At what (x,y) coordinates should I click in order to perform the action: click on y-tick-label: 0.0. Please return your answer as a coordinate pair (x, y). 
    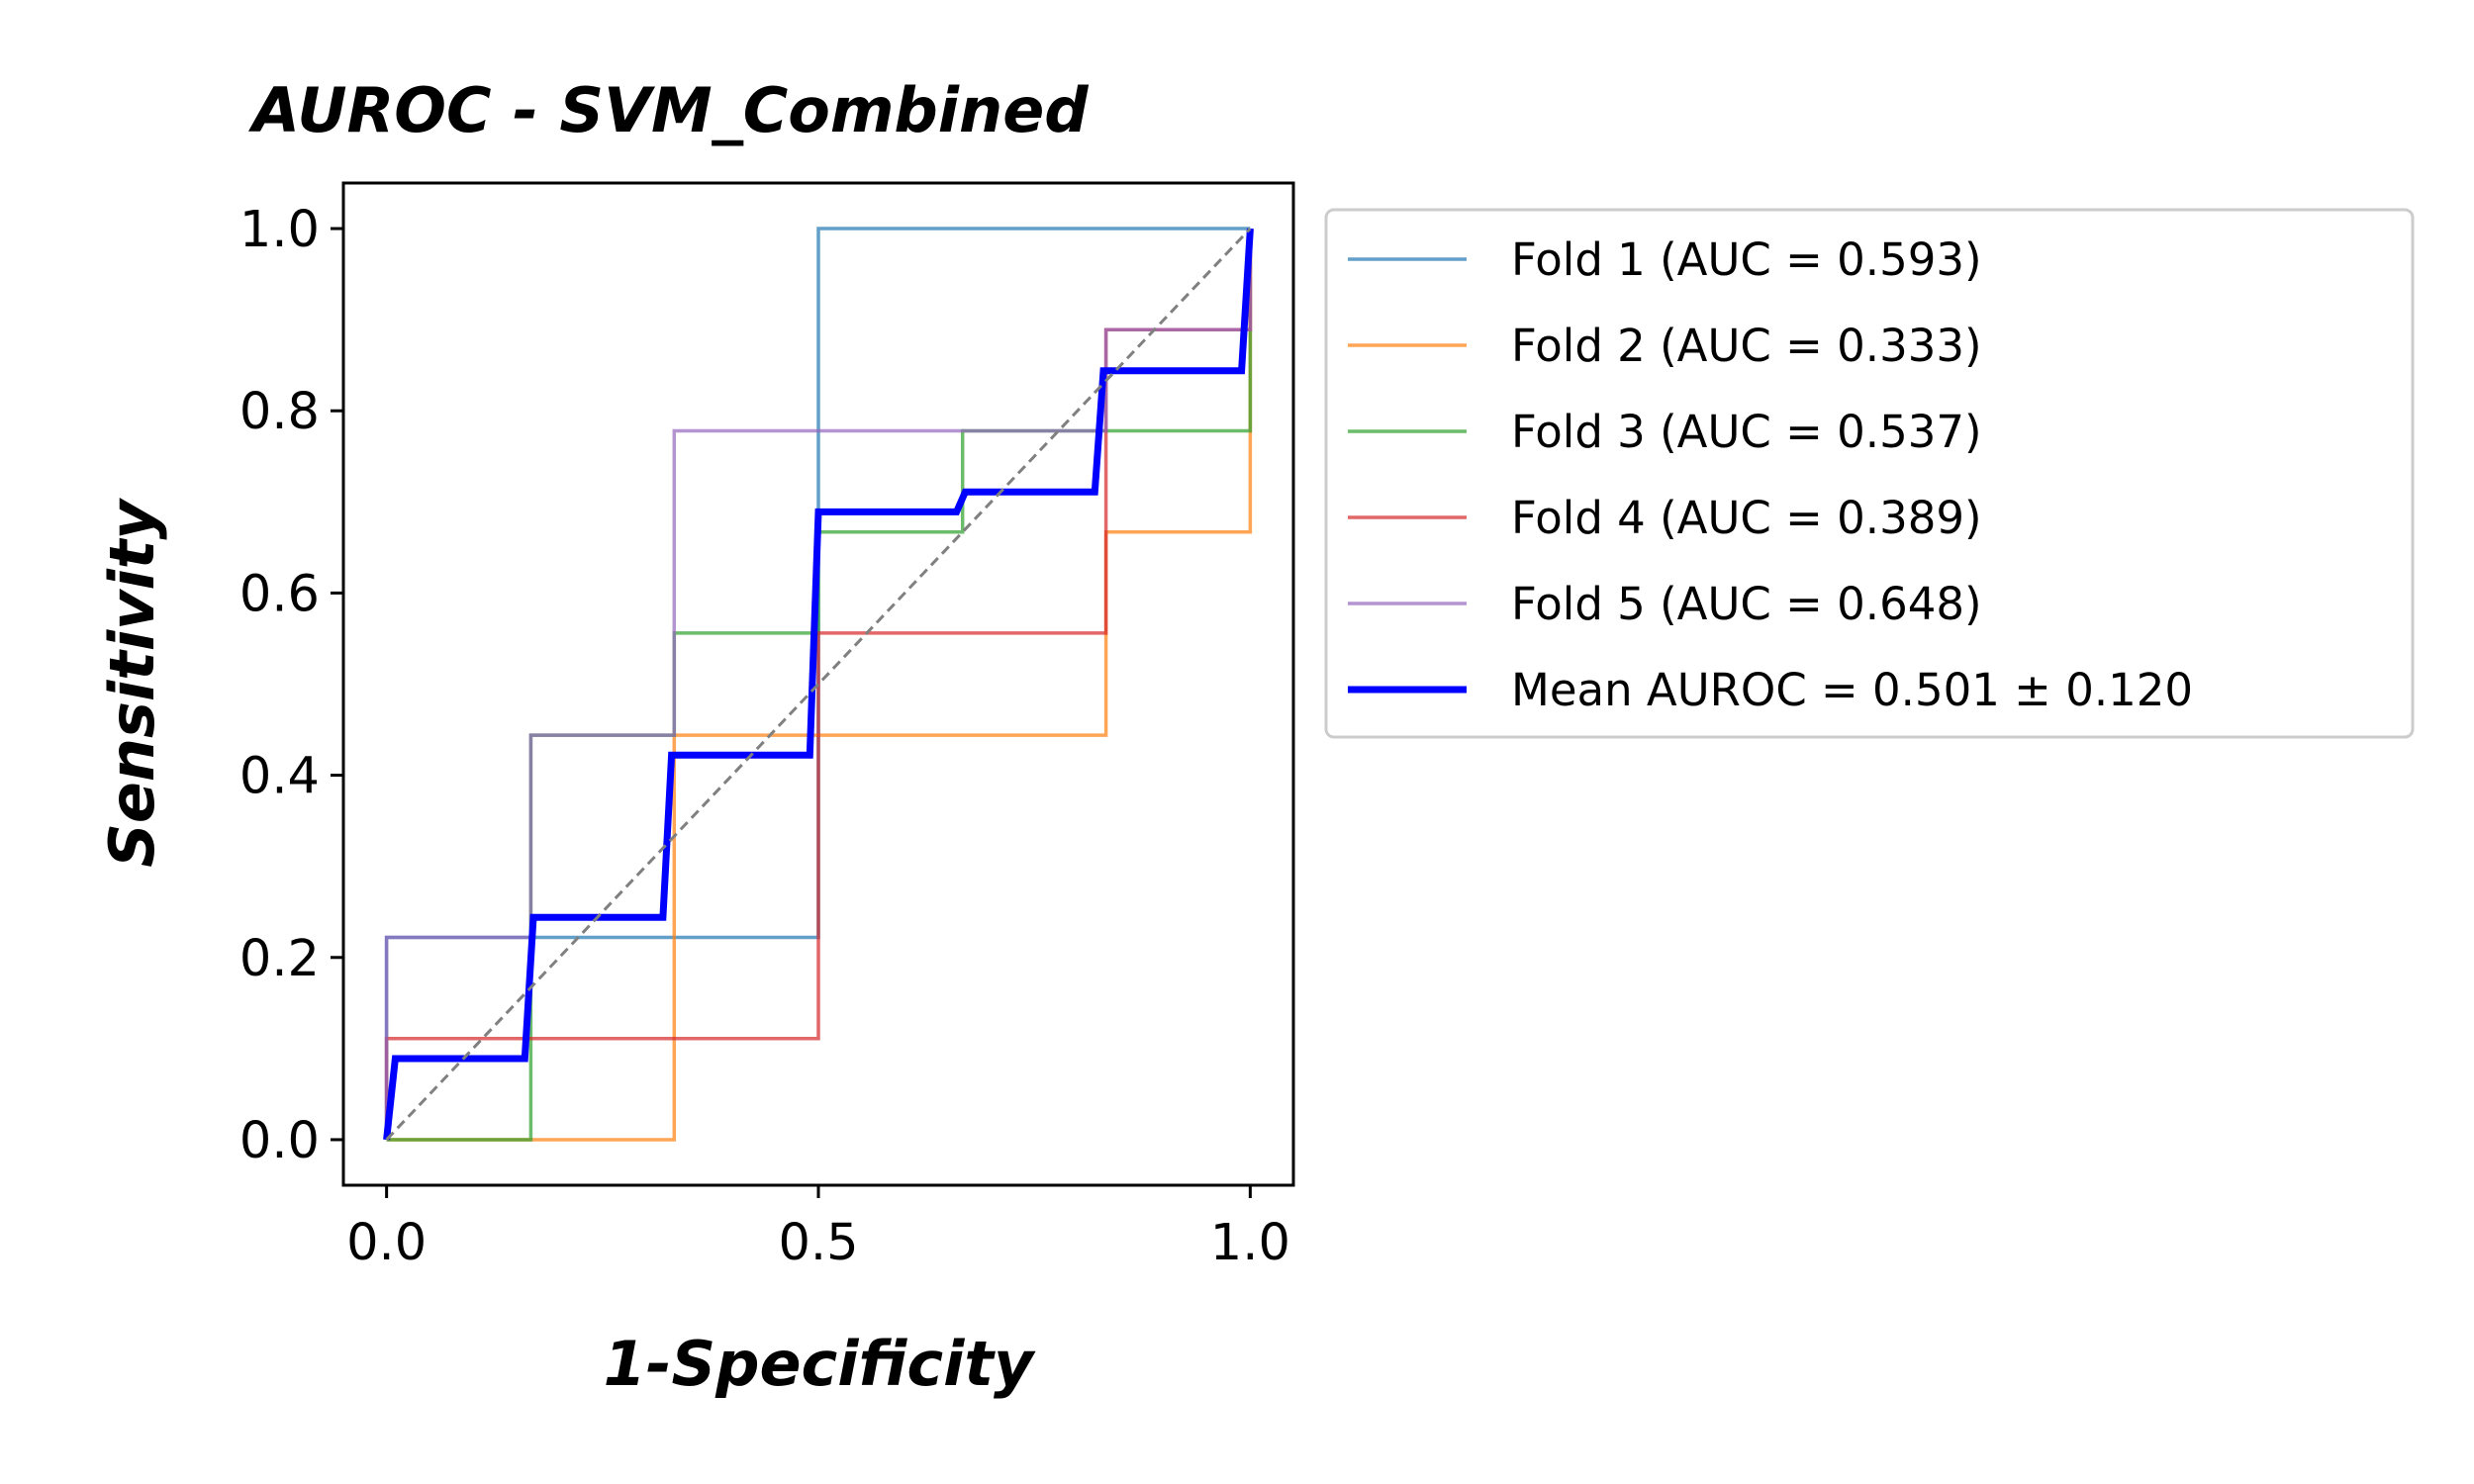
    Looking at the image, I should click on (279, 1141).